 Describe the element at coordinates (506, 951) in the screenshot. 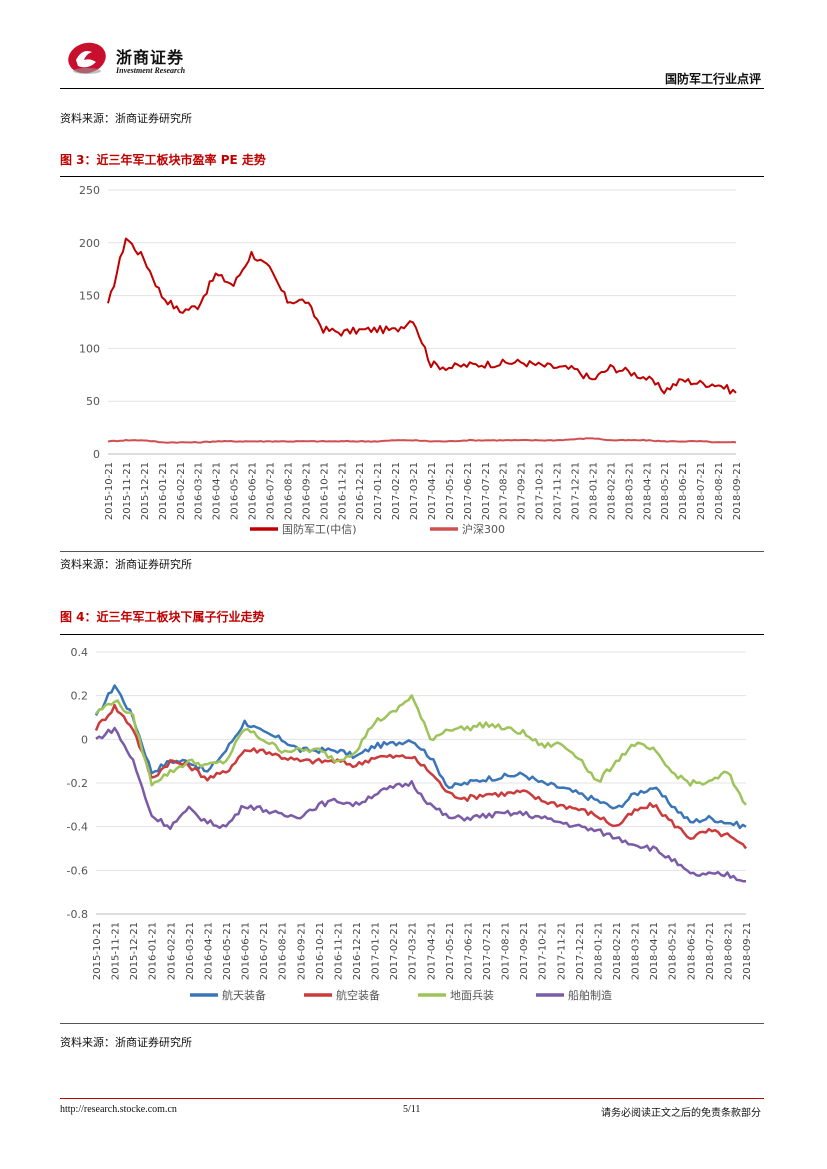

I see `x-tick-label: 2017-08-21` at that location.